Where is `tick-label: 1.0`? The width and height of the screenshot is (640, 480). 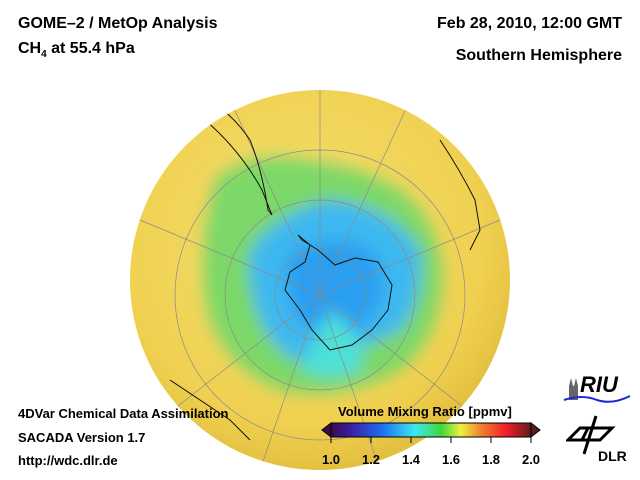
tick-label: 1.0 is located at coordinates (331, 459).